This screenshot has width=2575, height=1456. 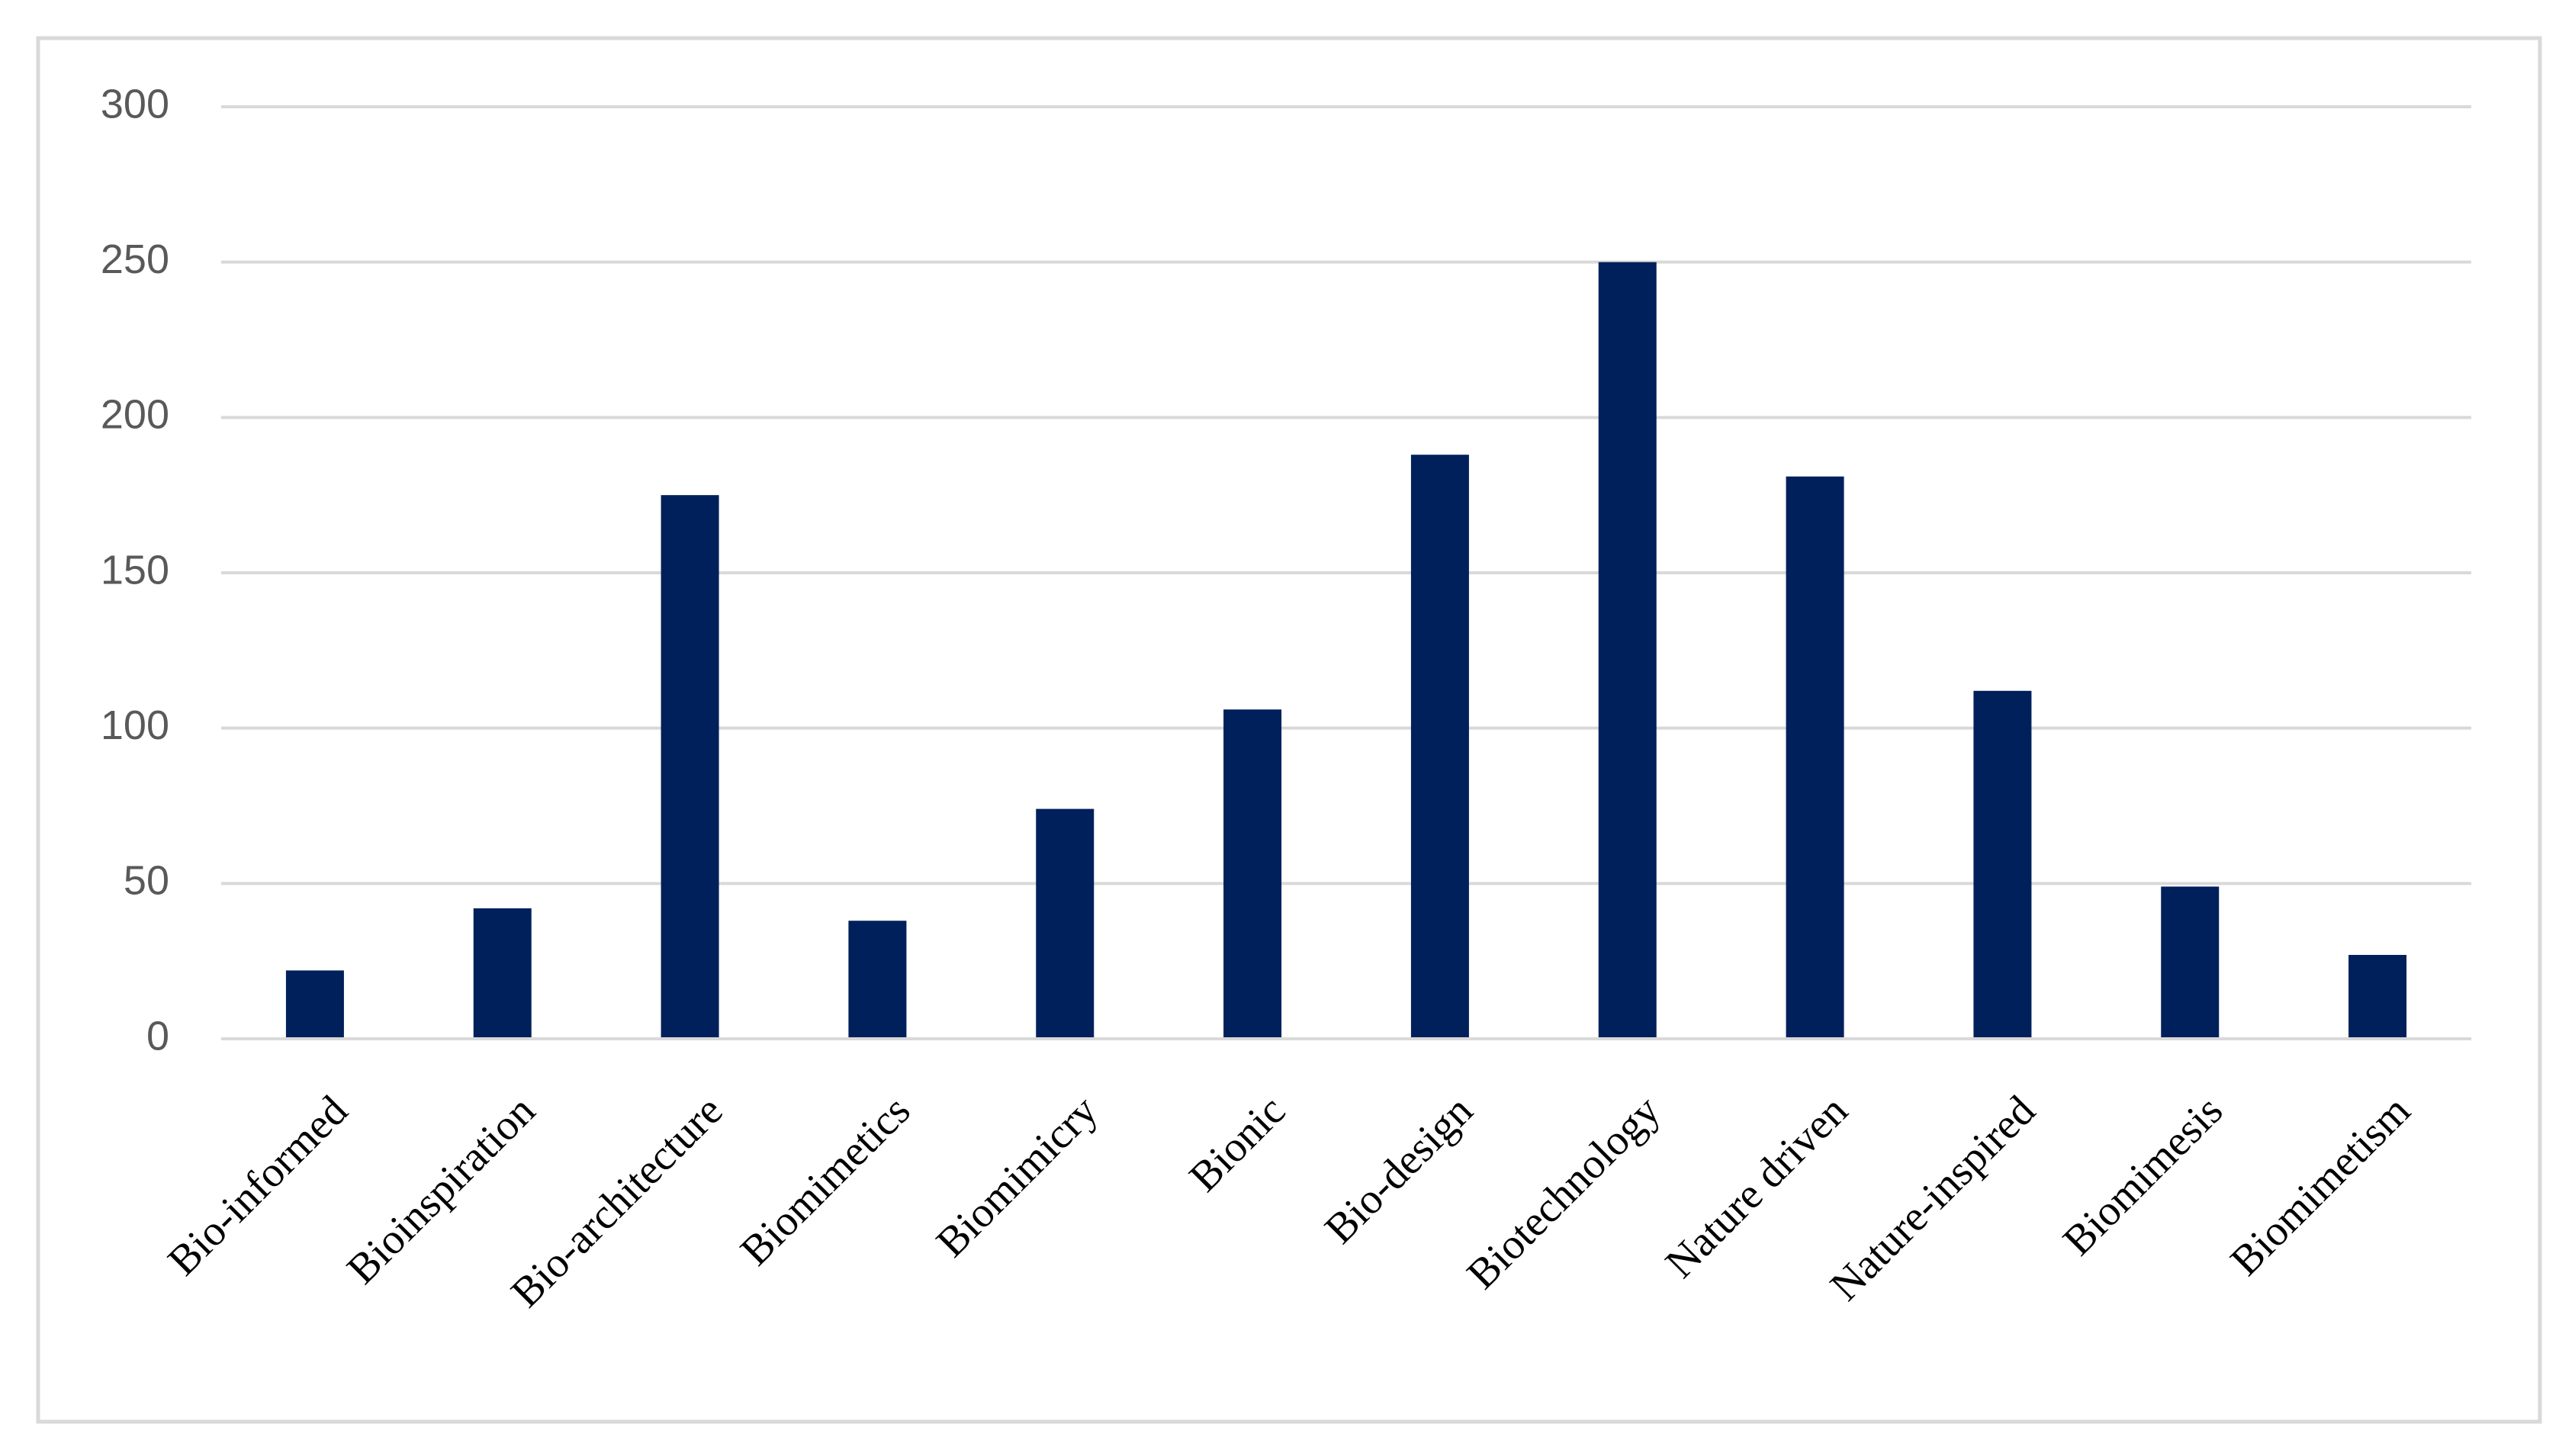 I want to click on y-axis-ticks: 0 50 100 150 200 250 300, so click(x=135, y=570).